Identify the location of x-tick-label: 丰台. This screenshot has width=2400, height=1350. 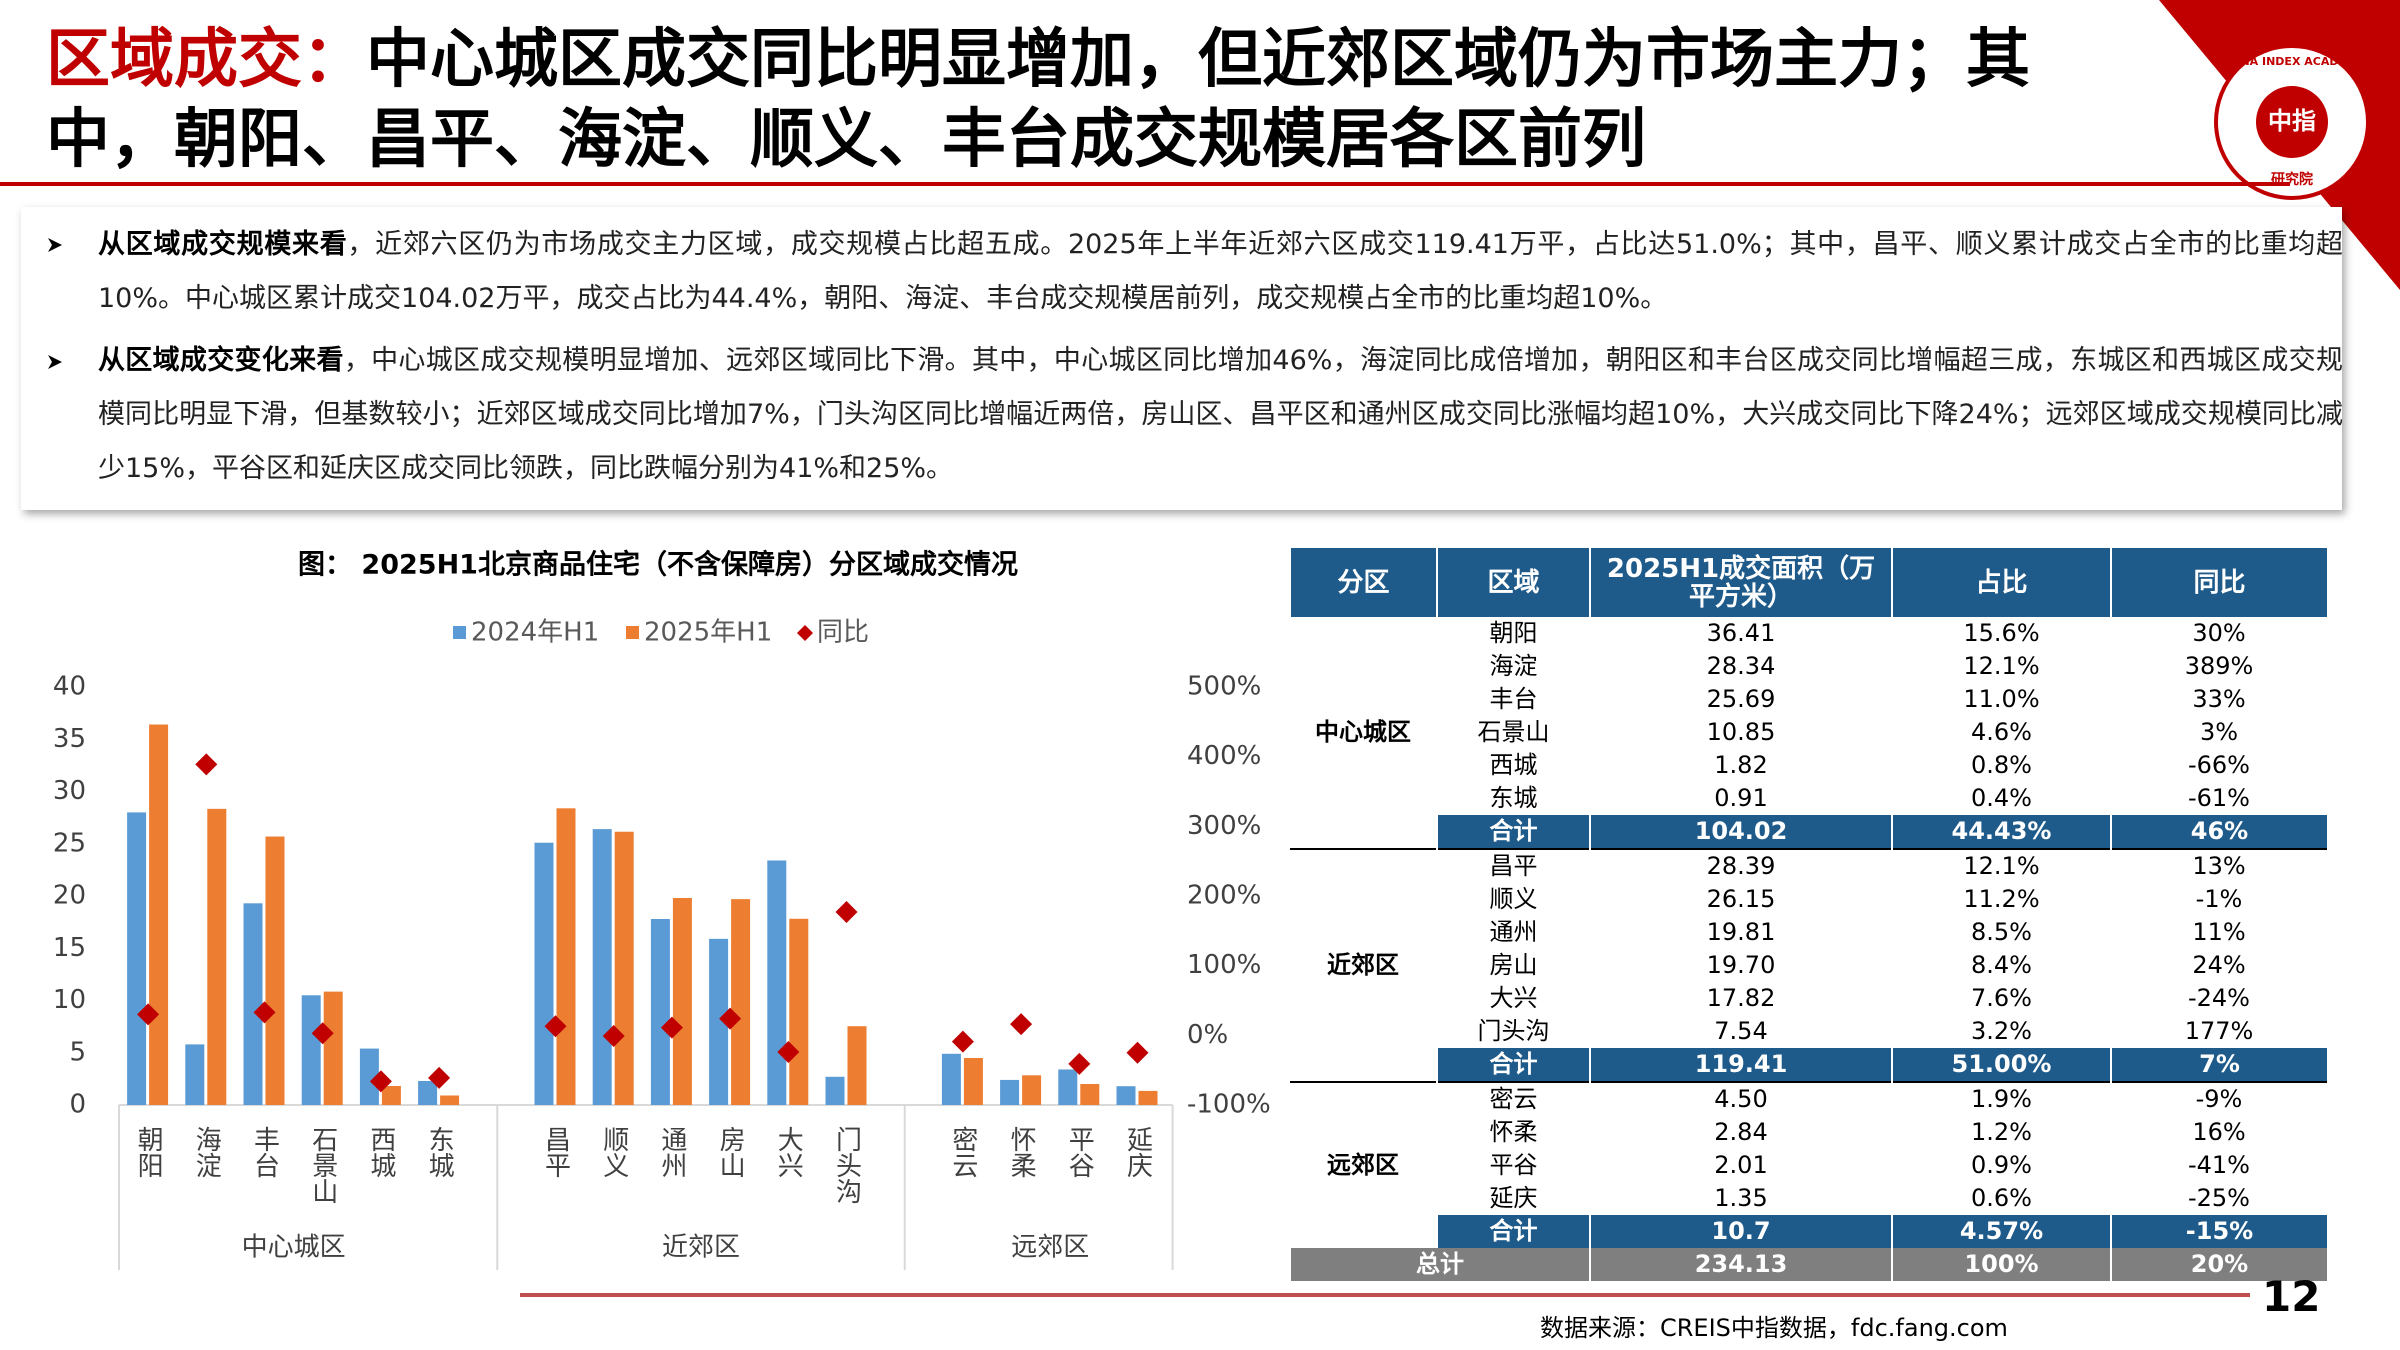
(265, 1152).